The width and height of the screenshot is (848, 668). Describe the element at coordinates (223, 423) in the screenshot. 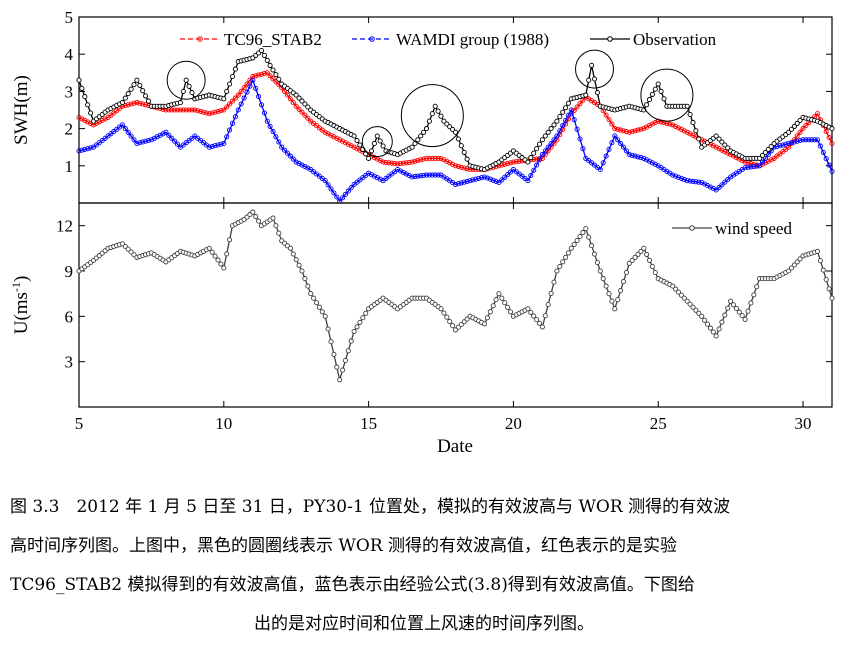

I see `x-tick-label: 10` at that location.